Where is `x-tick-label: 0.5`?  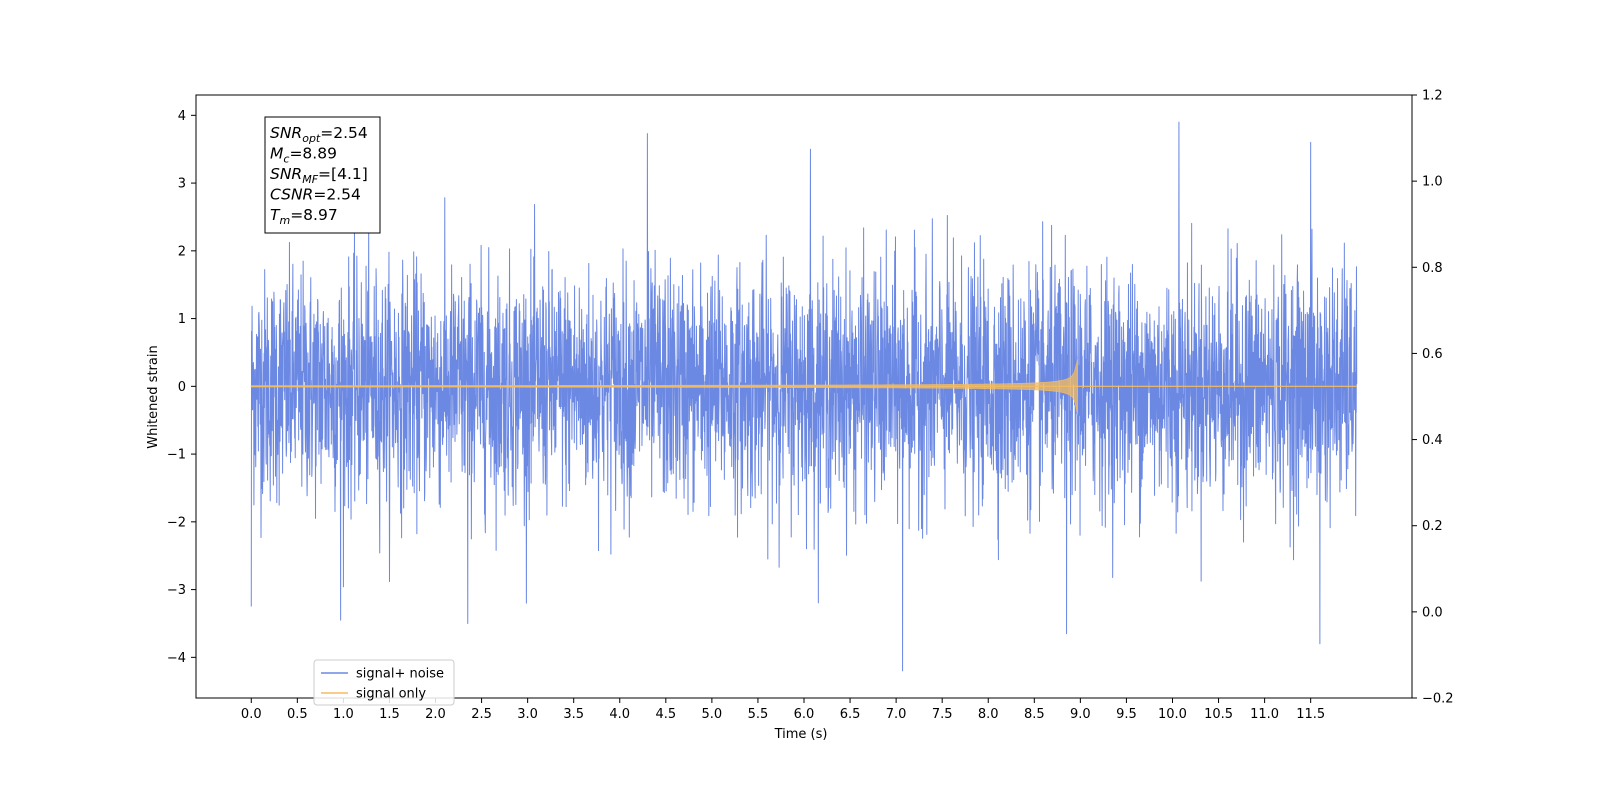
x-tick-label: 0.5 is located at coordinates (297, 714).